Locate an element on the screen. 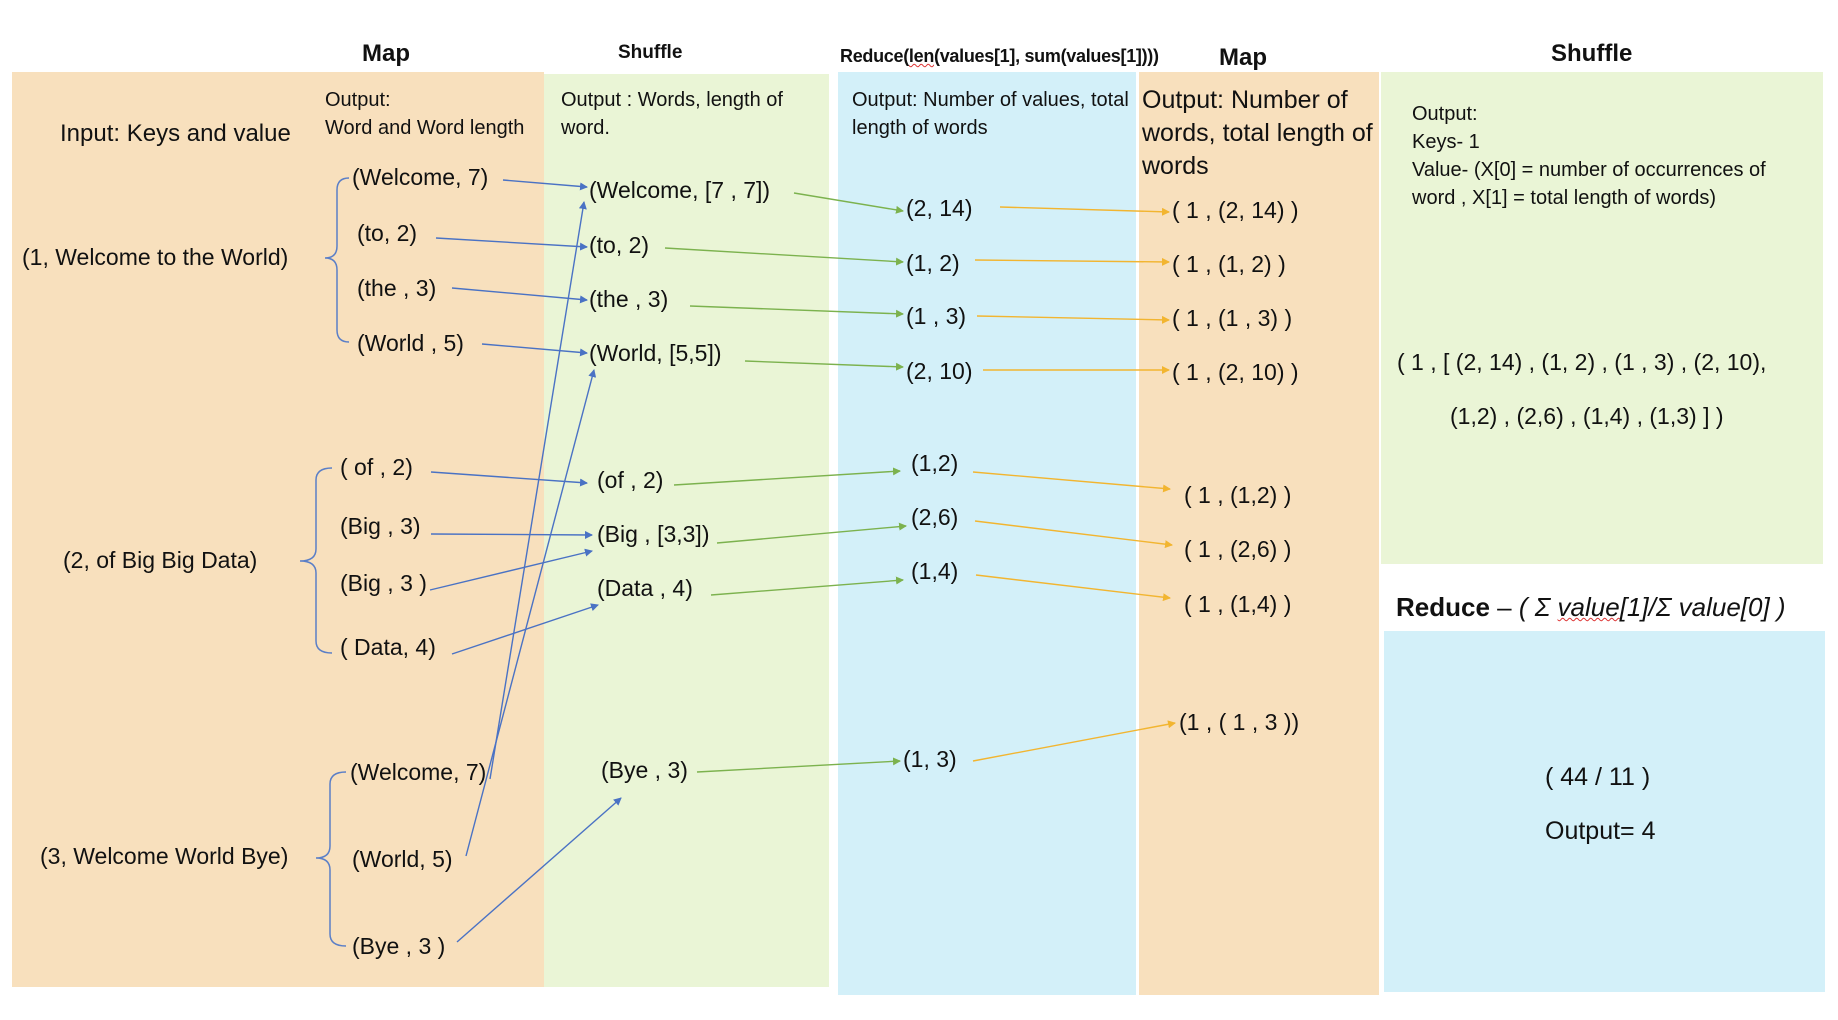  map-pair: ( Data, 4) is located at coordinates (388, 647).